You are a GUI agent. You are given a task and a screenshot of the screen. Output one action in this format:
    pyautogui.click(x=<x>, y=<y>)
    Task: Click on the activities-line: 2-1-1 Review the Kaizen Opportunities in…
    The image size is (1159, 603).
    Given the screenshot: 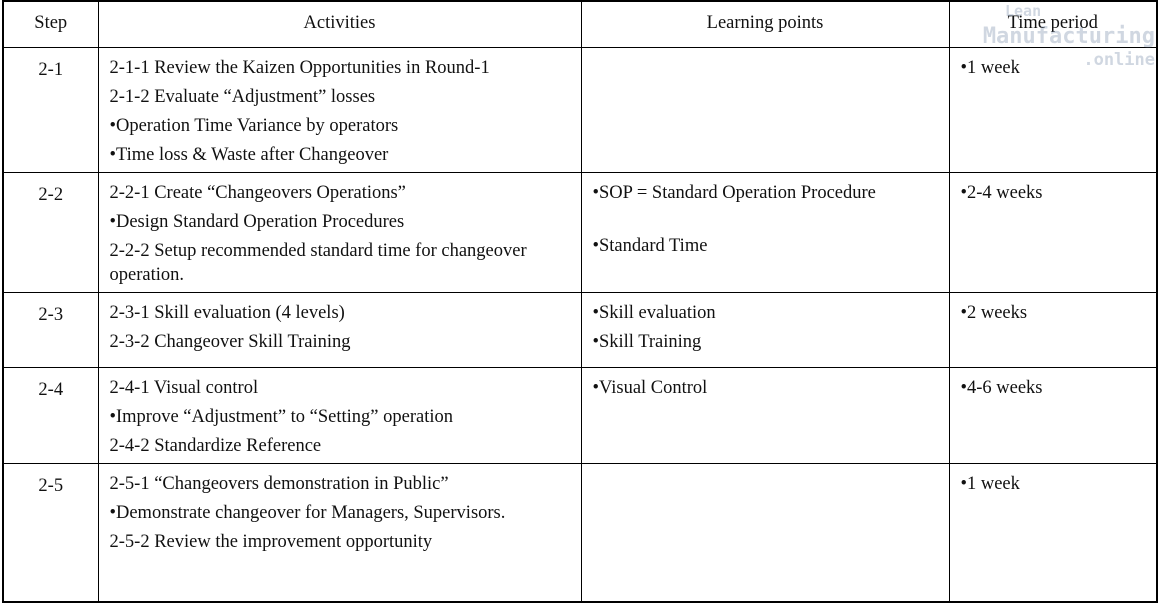 What is the action you would take?
    pyautogui.click(x=299, y=68)
    